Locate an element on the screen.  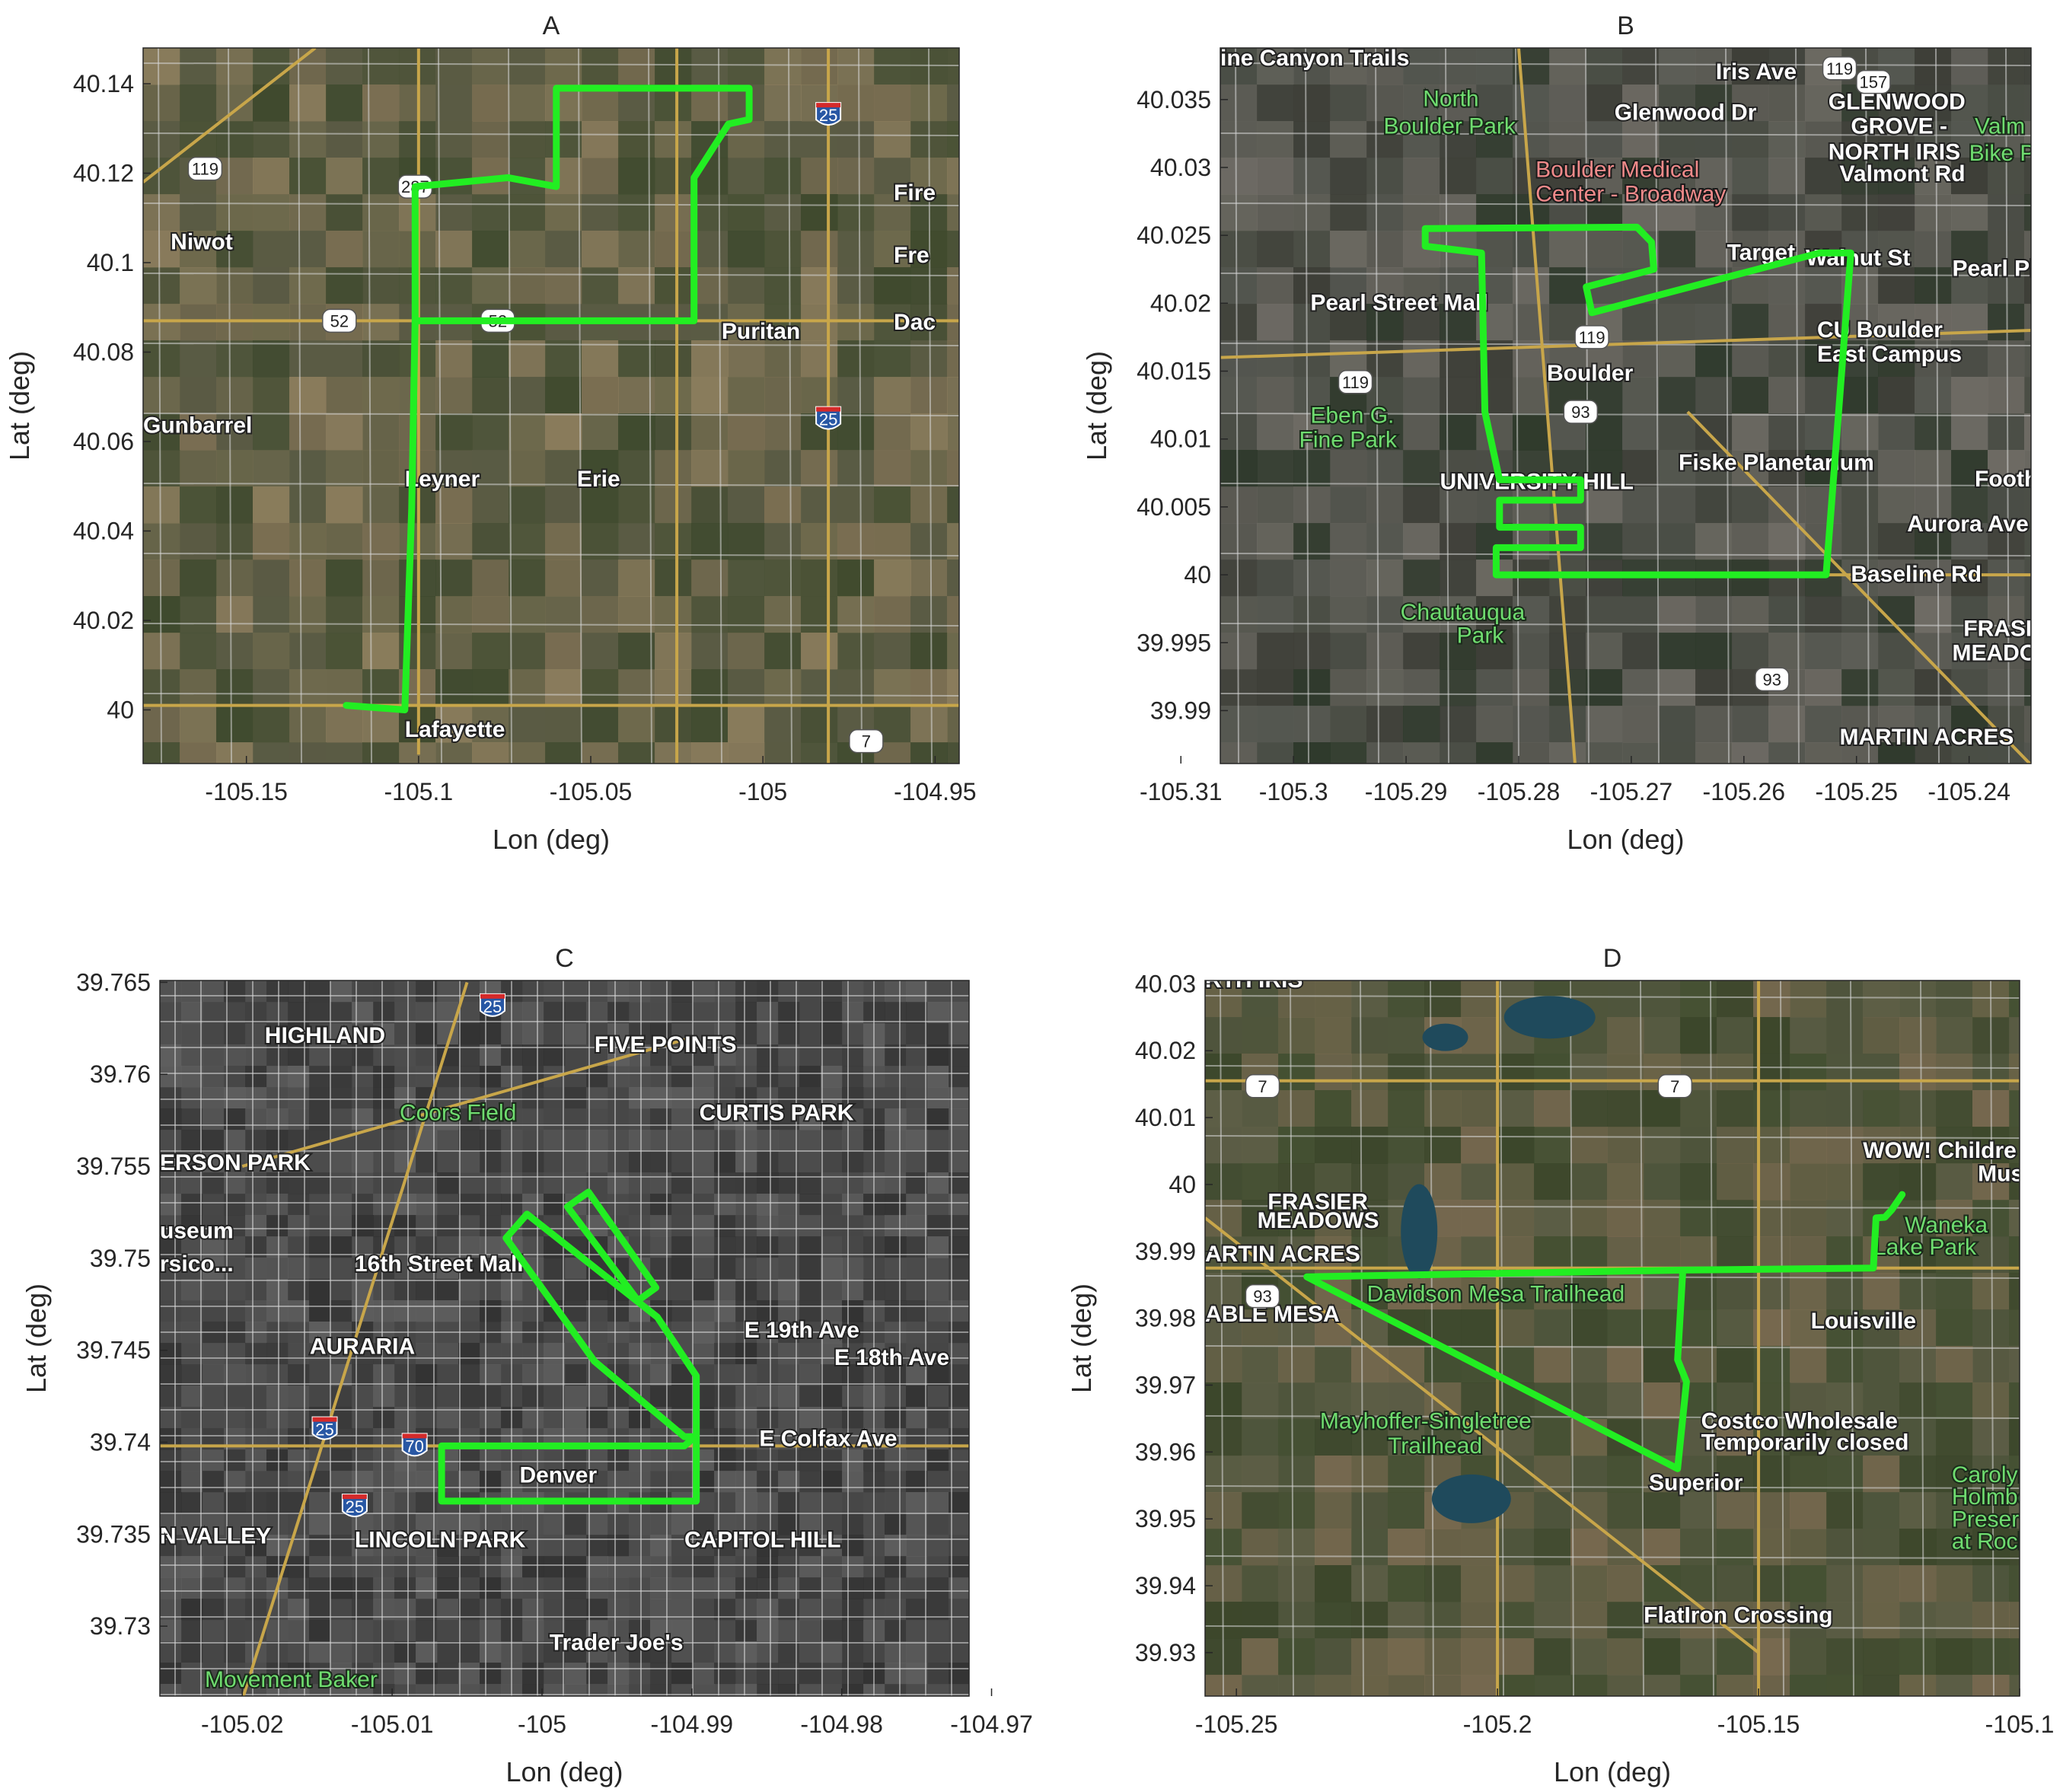
map-place-label: Walnut St is located at coordinates (1858, 257).